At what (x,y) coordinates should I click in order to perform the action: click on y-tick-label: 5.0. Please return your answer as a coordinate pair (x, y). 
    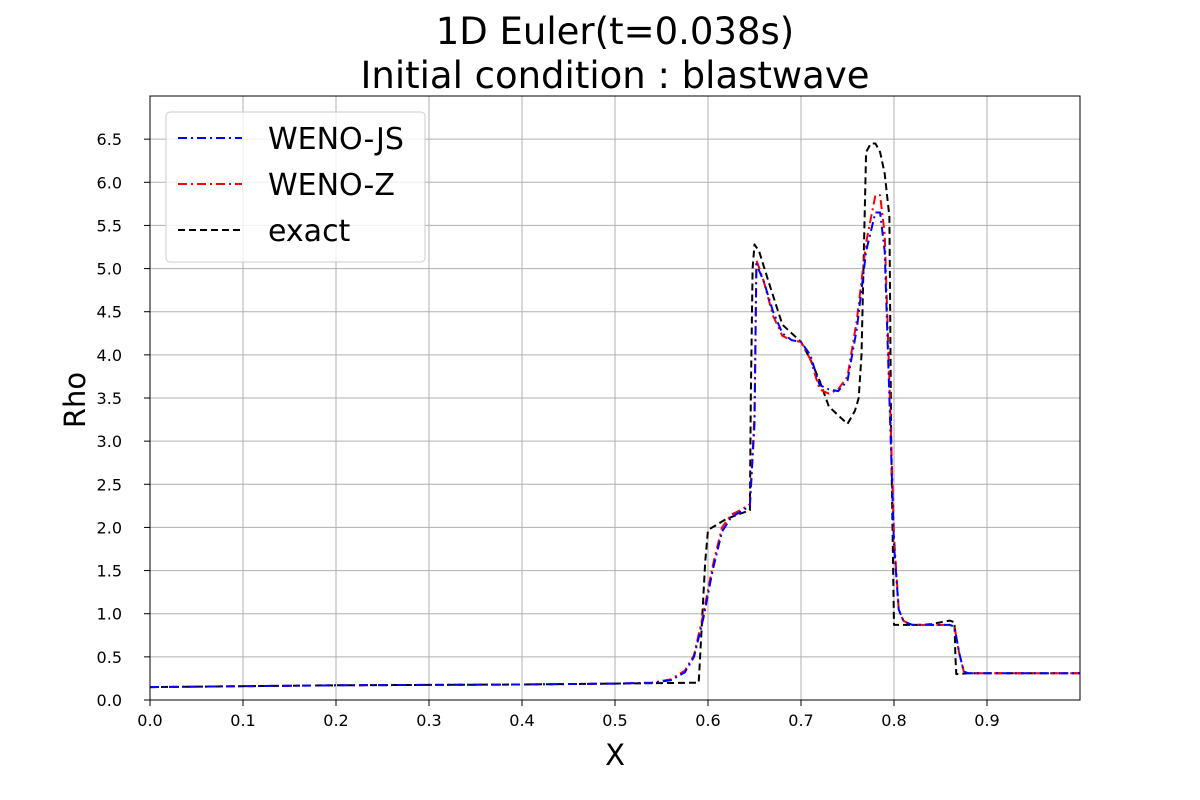
    Looking at the image, I should click on (109, 269).